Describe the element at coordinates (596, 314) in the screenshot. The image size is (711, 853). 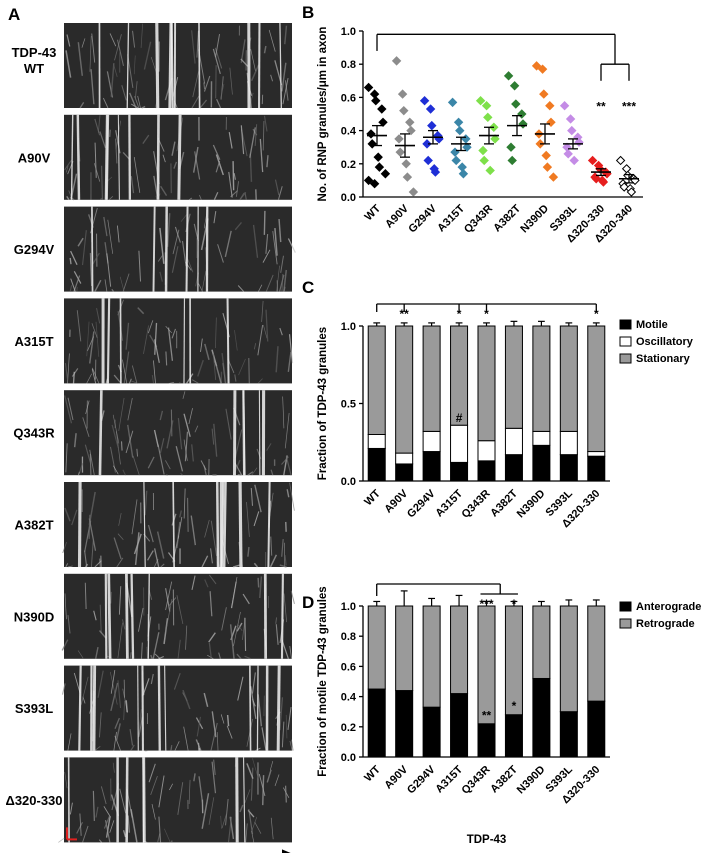
I see `significance-label: *` at that location.